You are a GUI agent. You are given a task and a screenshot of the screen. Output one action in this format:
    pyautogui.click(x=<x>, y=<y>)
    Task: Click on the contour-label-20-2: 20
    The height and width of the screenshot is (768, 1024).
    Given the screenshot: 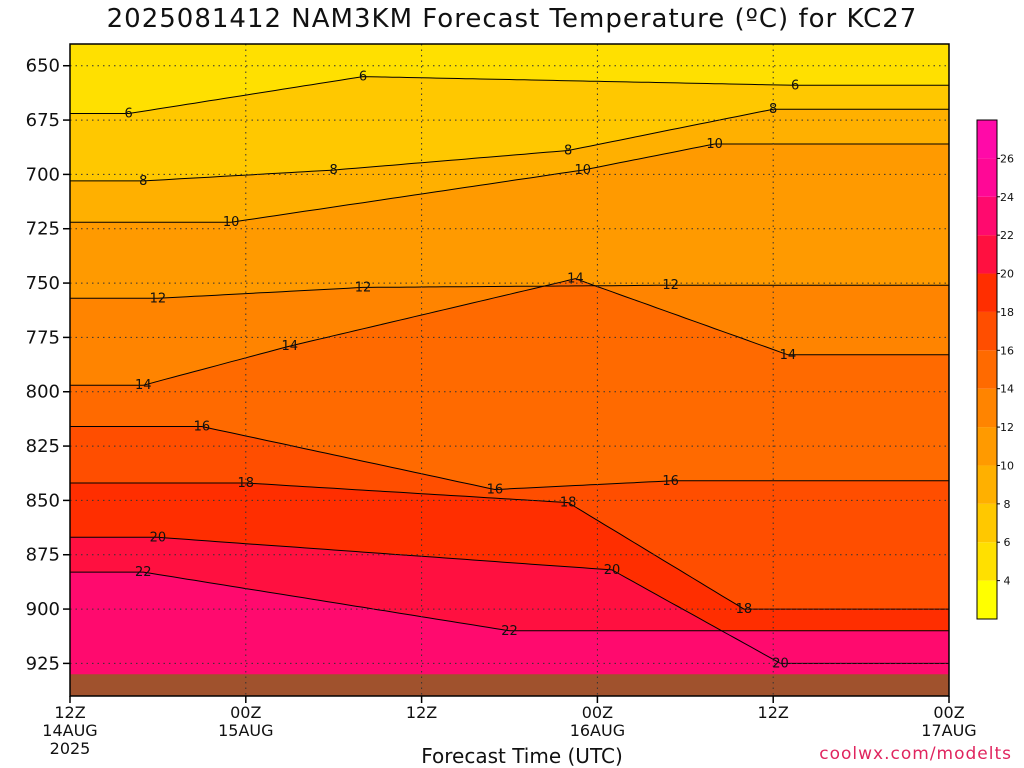 What is the action you would take?
    pyautogui.click(x=780, y=663)
    